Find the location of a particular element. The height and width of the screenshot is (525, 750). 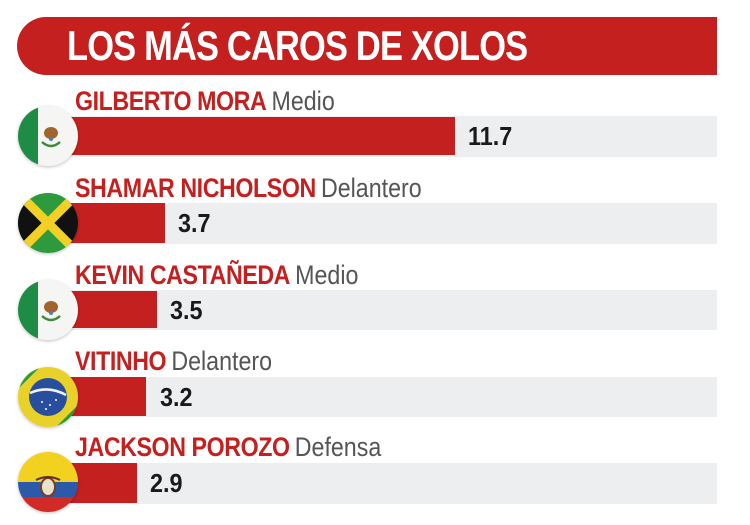

player-label: VITINHO Delantero is located at coordinates (173, 361).